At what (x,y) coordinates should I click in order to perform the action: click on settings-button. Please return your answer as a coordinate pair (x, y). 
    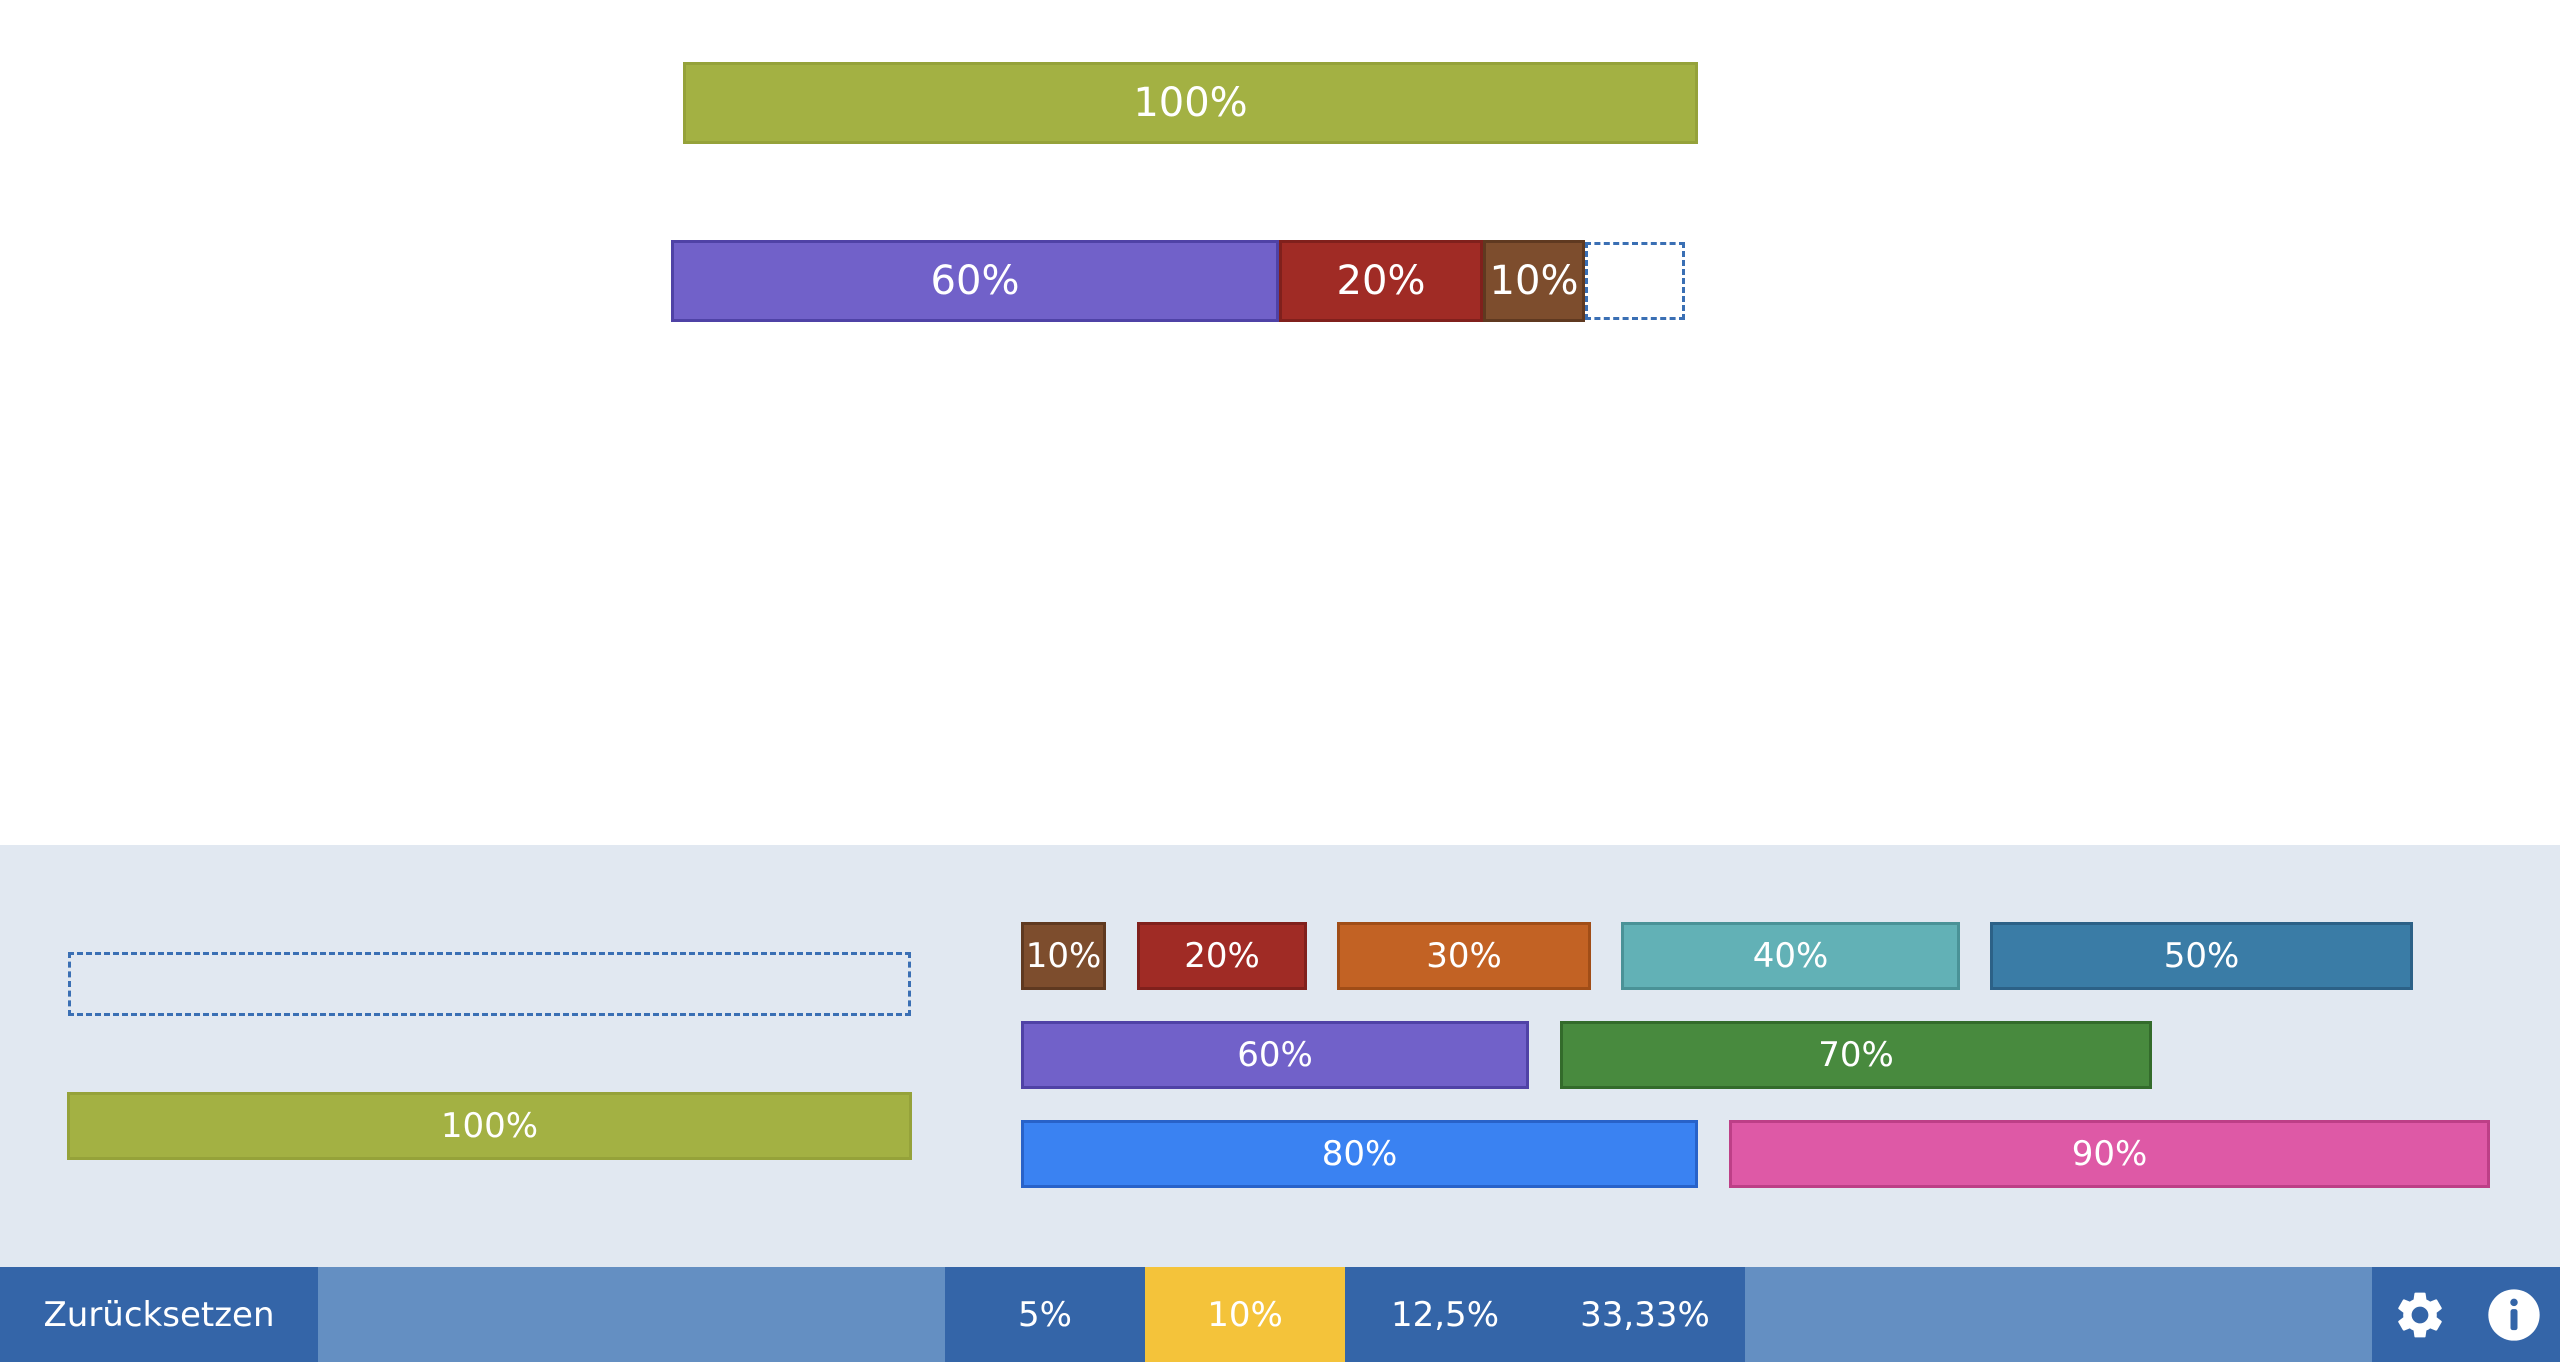
    Looking at the image, I should click on (2419, 1314).